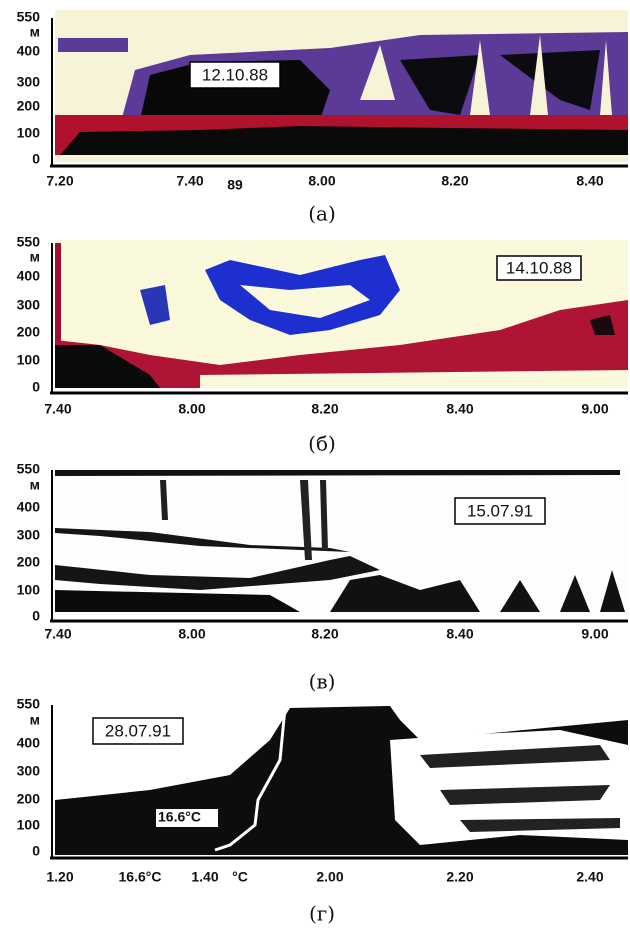 The width and height of the screenshot is (630, 931). I want to click on caption: (г), so click(322, 914).